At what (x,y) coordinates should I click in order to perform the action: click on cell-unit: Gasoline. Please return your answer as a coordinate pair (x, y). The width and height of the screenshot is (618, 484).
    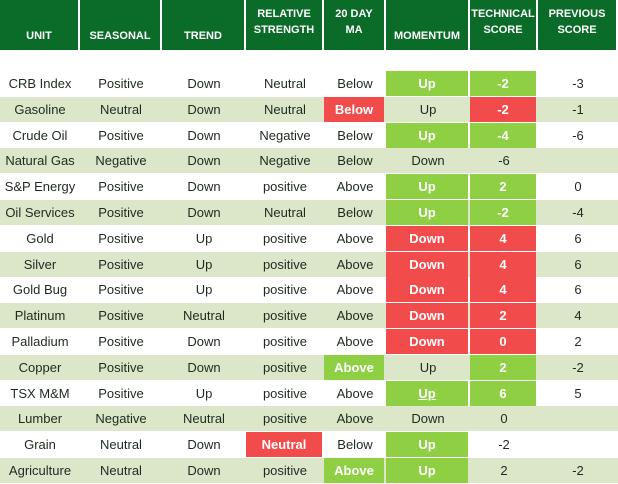
    Looking at the image, I should click on (40, 109).